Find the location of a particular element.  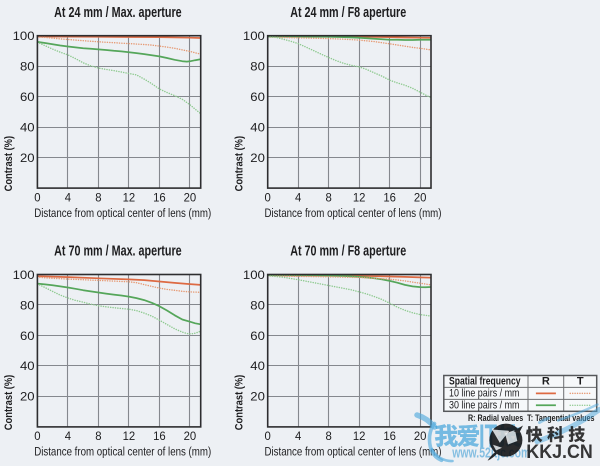

svg-text: At 70 mm / Max. aperture is located at coordinates (118, 252).